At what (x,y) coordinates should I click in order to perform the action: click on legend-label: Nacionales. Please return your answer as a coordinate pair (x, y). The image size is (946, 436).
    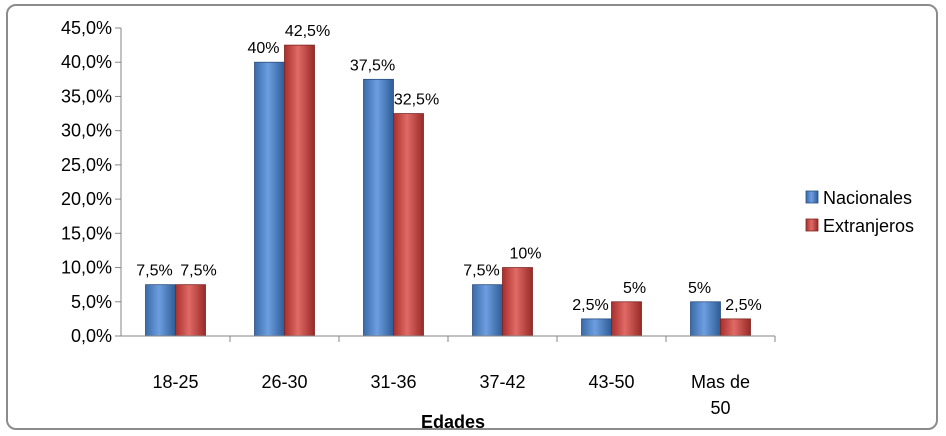
    Looking at the image, I should click on (867, 198).